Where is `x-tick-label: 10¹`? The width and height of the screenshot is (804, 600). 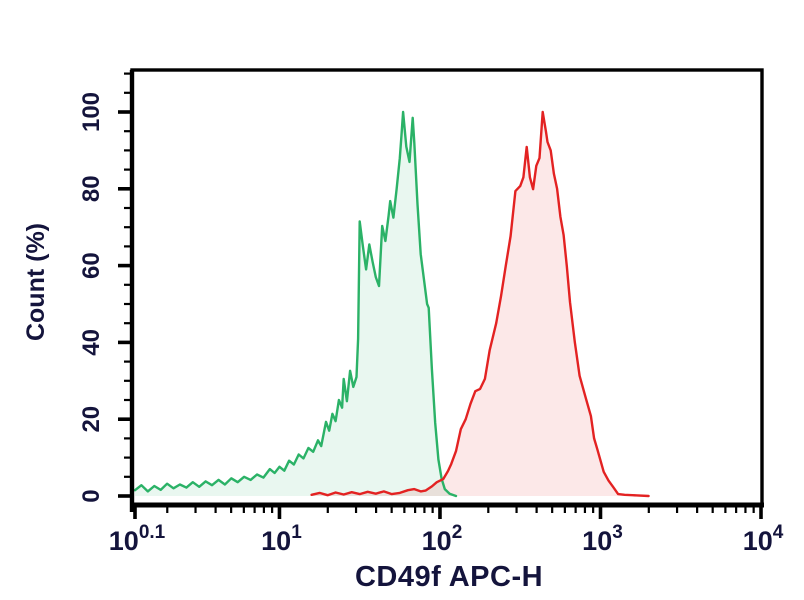
x-tick-label: 10¹ is located at coordinates (281, 539).